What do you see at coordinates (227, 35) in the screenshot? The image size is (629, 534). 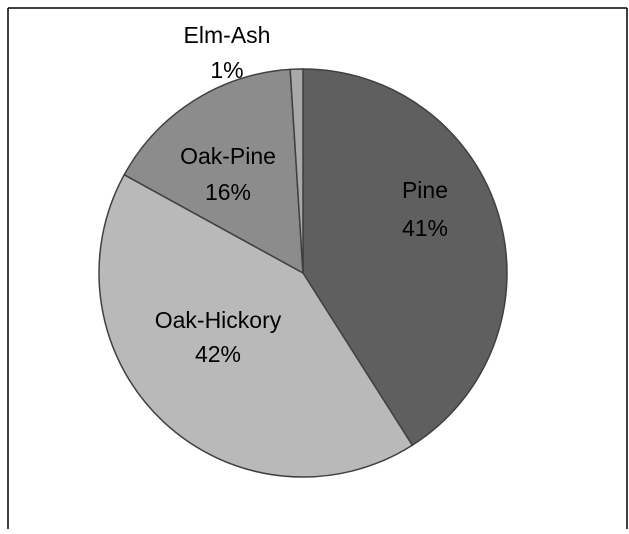 I see `slice-label: Elm-Ash` at bounding box center [227, 35].